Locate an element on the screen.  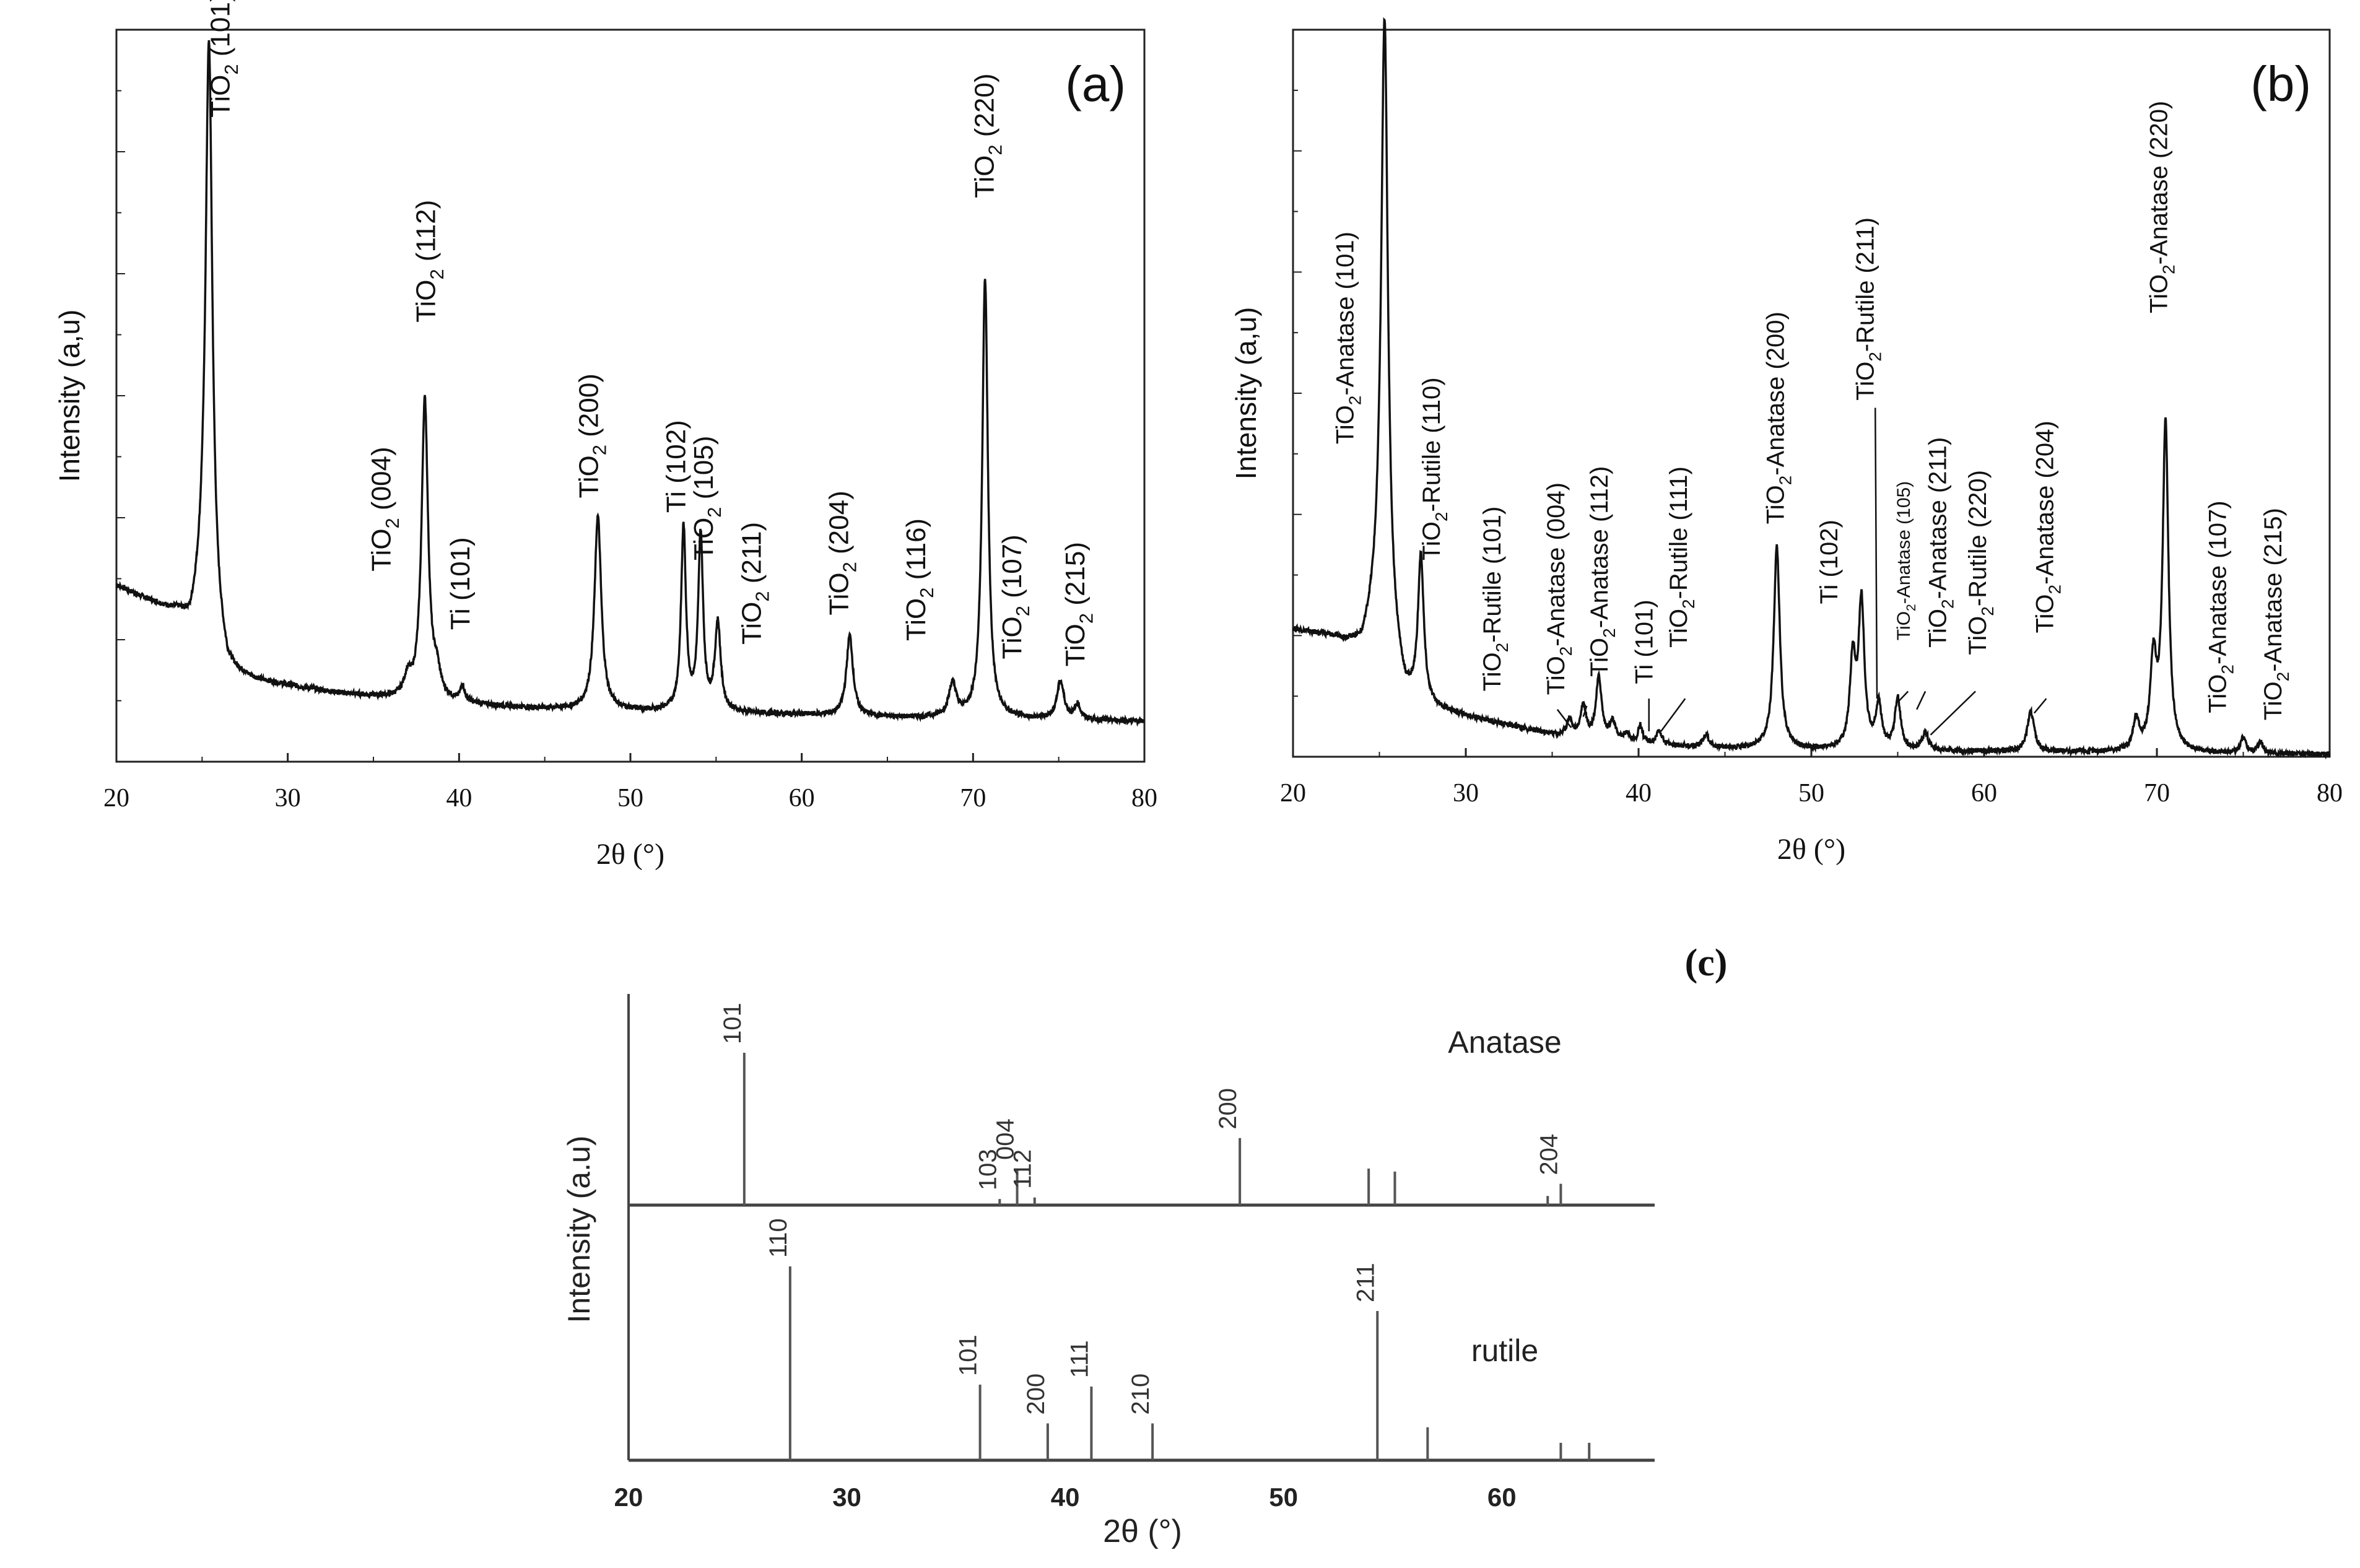
annotation-suffix: (116) is located at coordinates (916, 553).